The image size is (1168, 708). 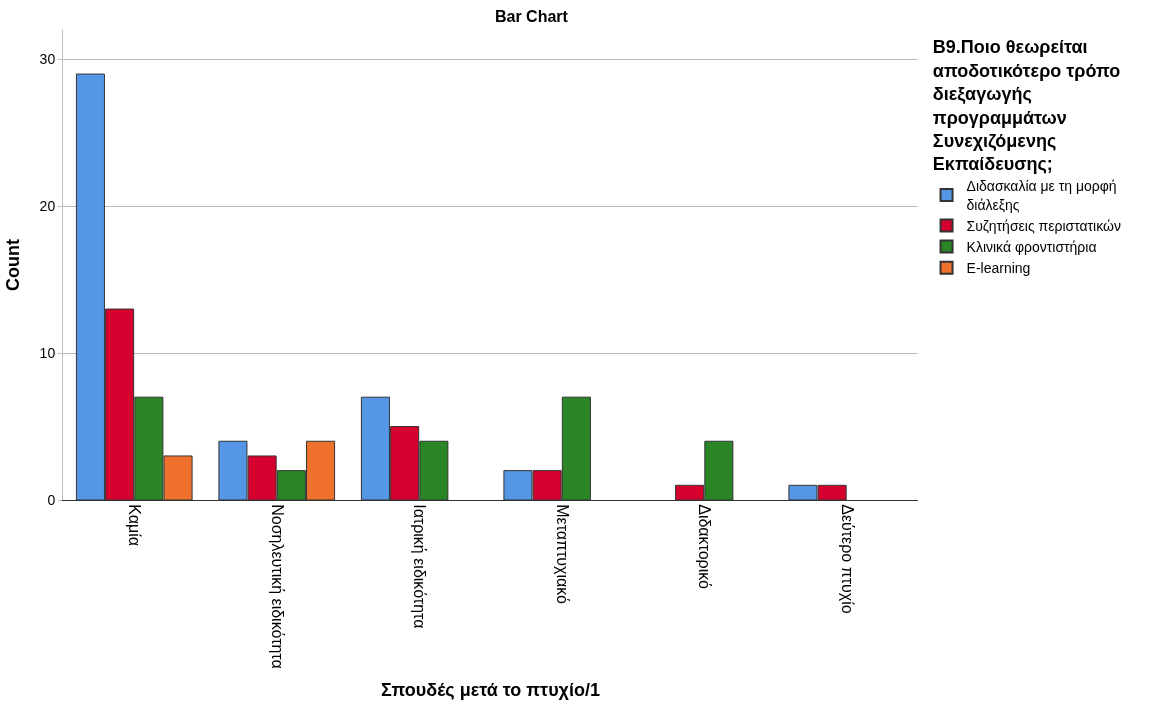 What do you see at coordinates (420, 566) in the screenshot?
I see `x-tick-label: Ιατρική ειδικότητα` at bounding box center [420, 566].